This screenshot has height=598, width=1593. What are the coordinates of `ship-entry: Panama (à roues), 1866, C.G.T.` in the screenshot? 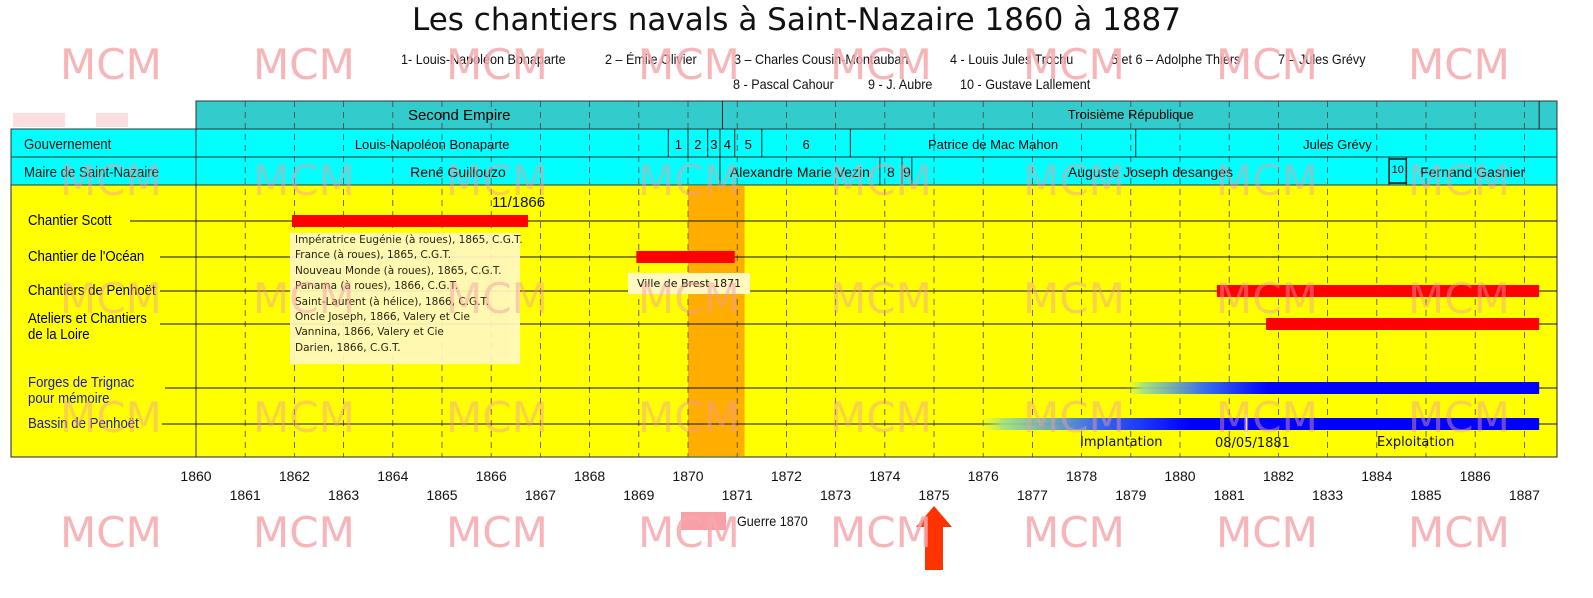 It's located at (377, 286).